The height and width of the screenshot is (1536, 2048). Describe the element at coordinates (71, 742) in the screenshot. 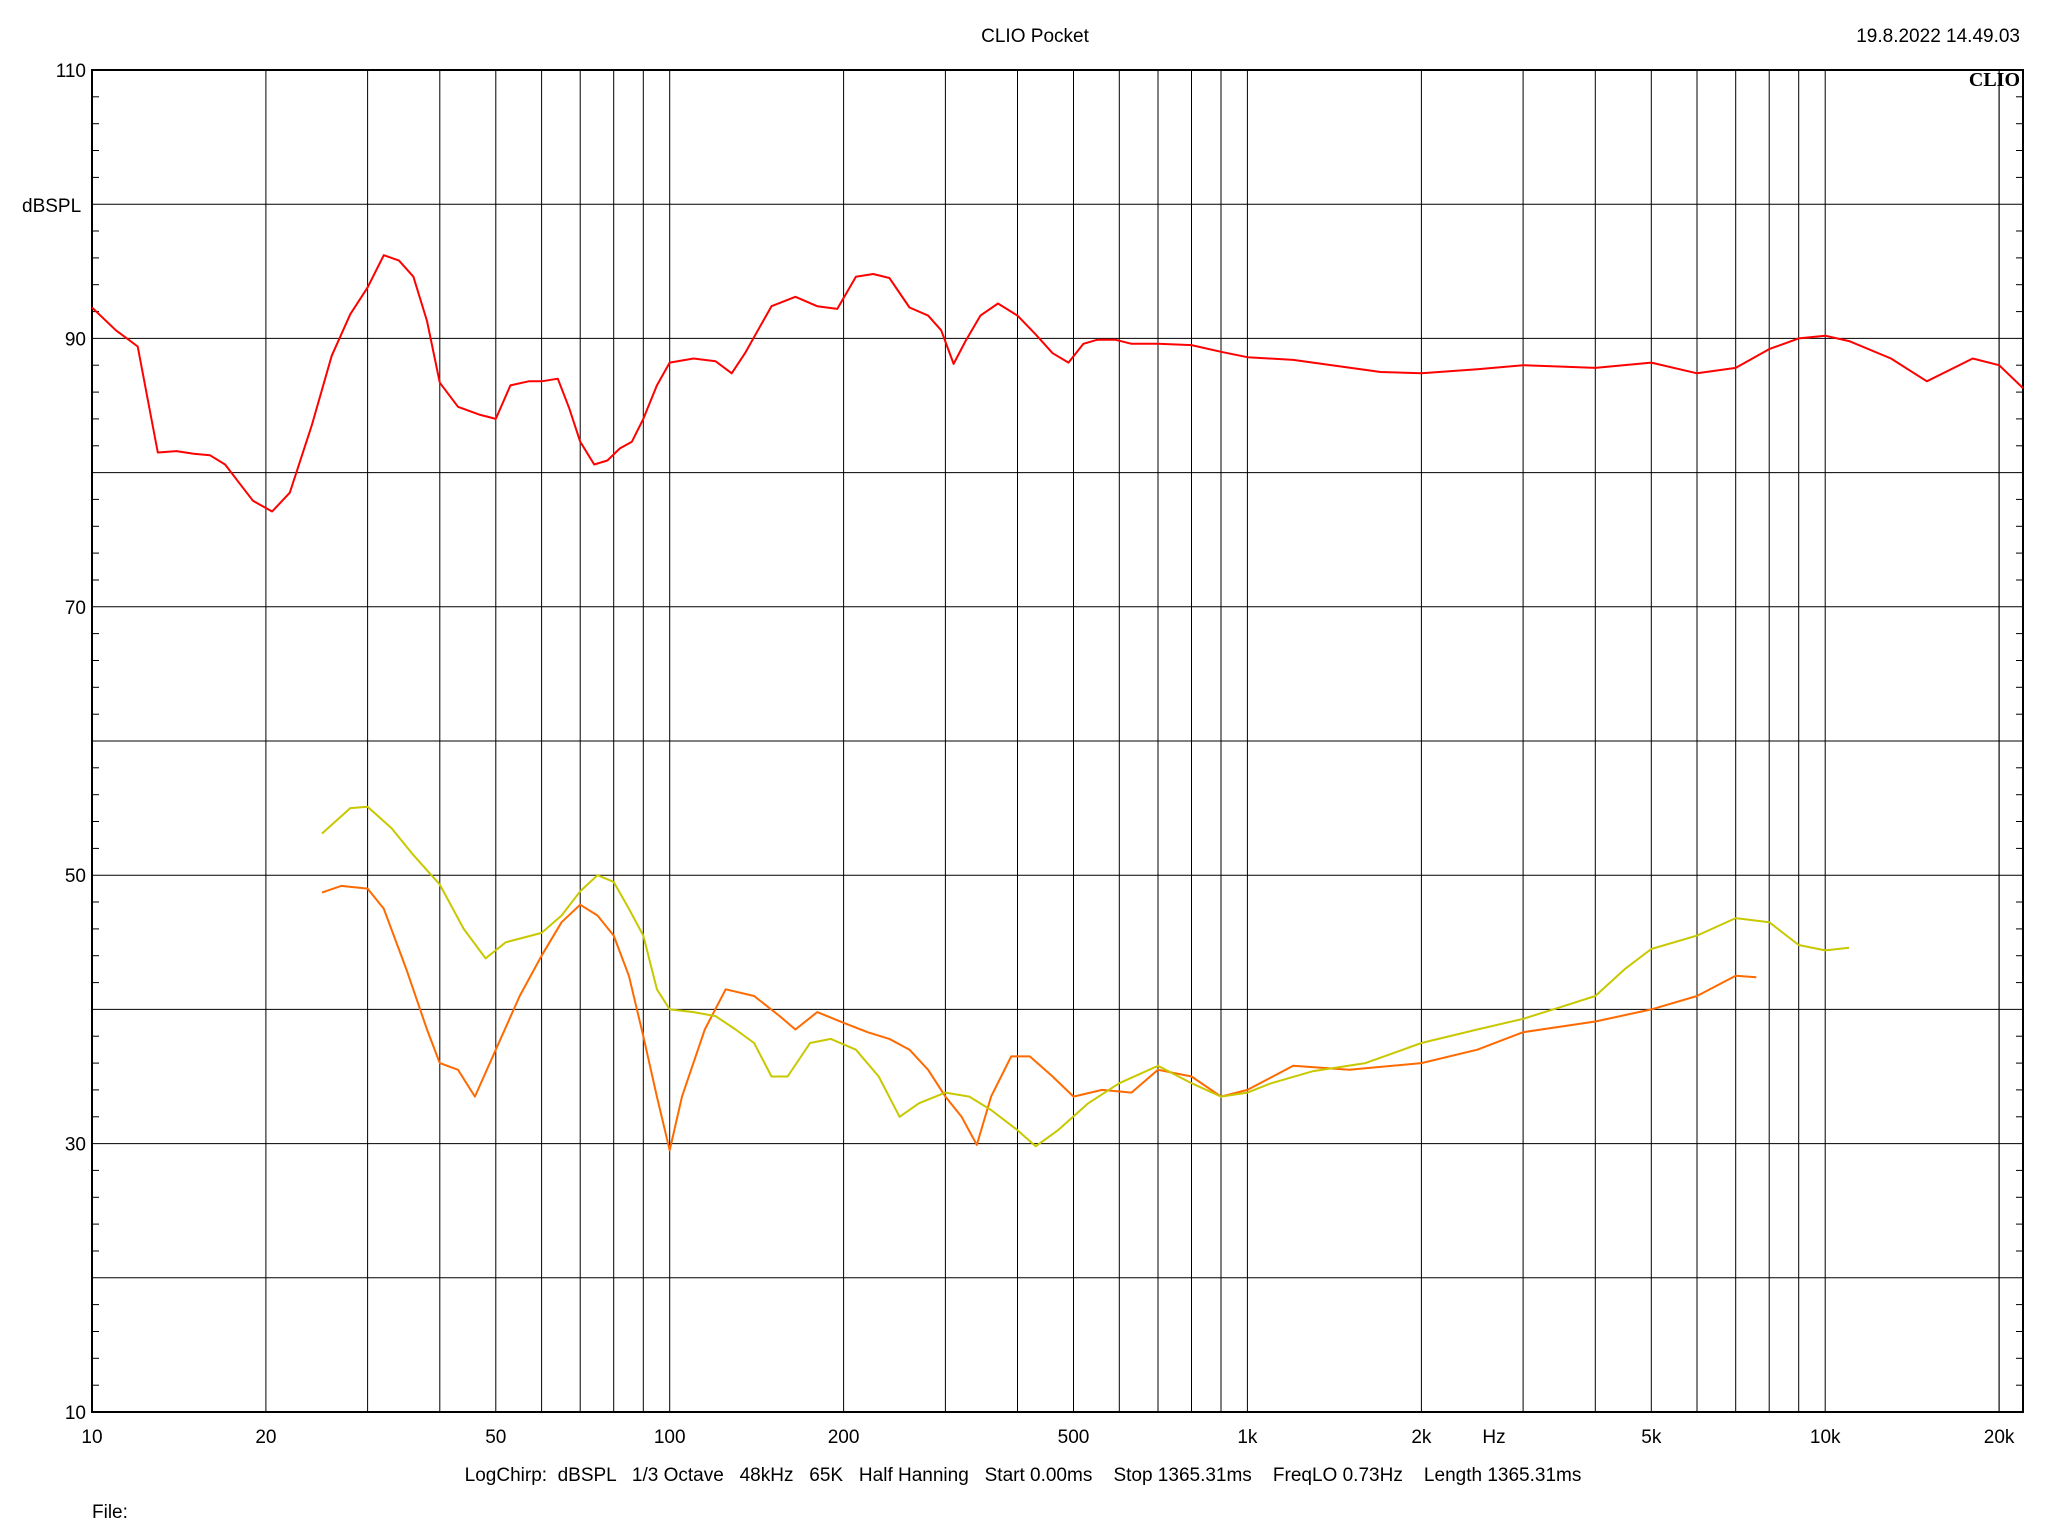

I see `y-tick-labels: 110 90 70 50 30 10` at that location.